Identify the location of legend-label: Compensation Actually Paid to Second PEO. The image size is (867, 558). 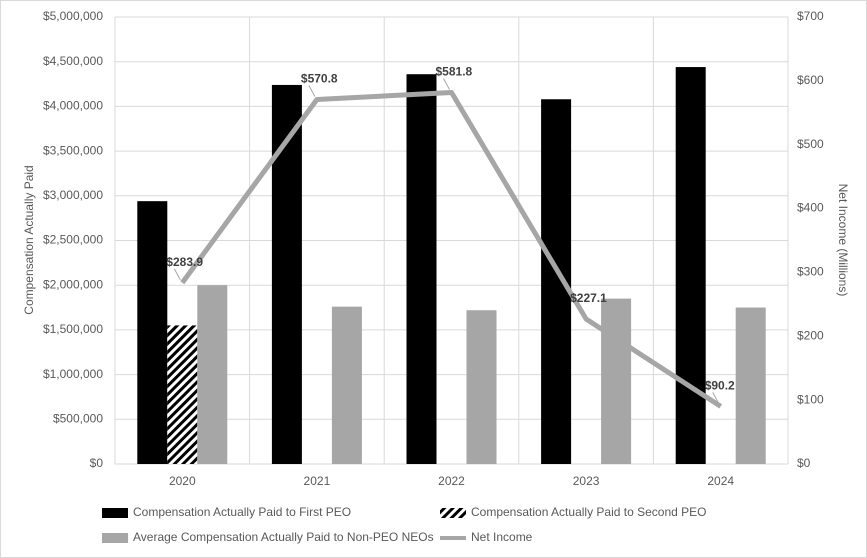
(588, 512).